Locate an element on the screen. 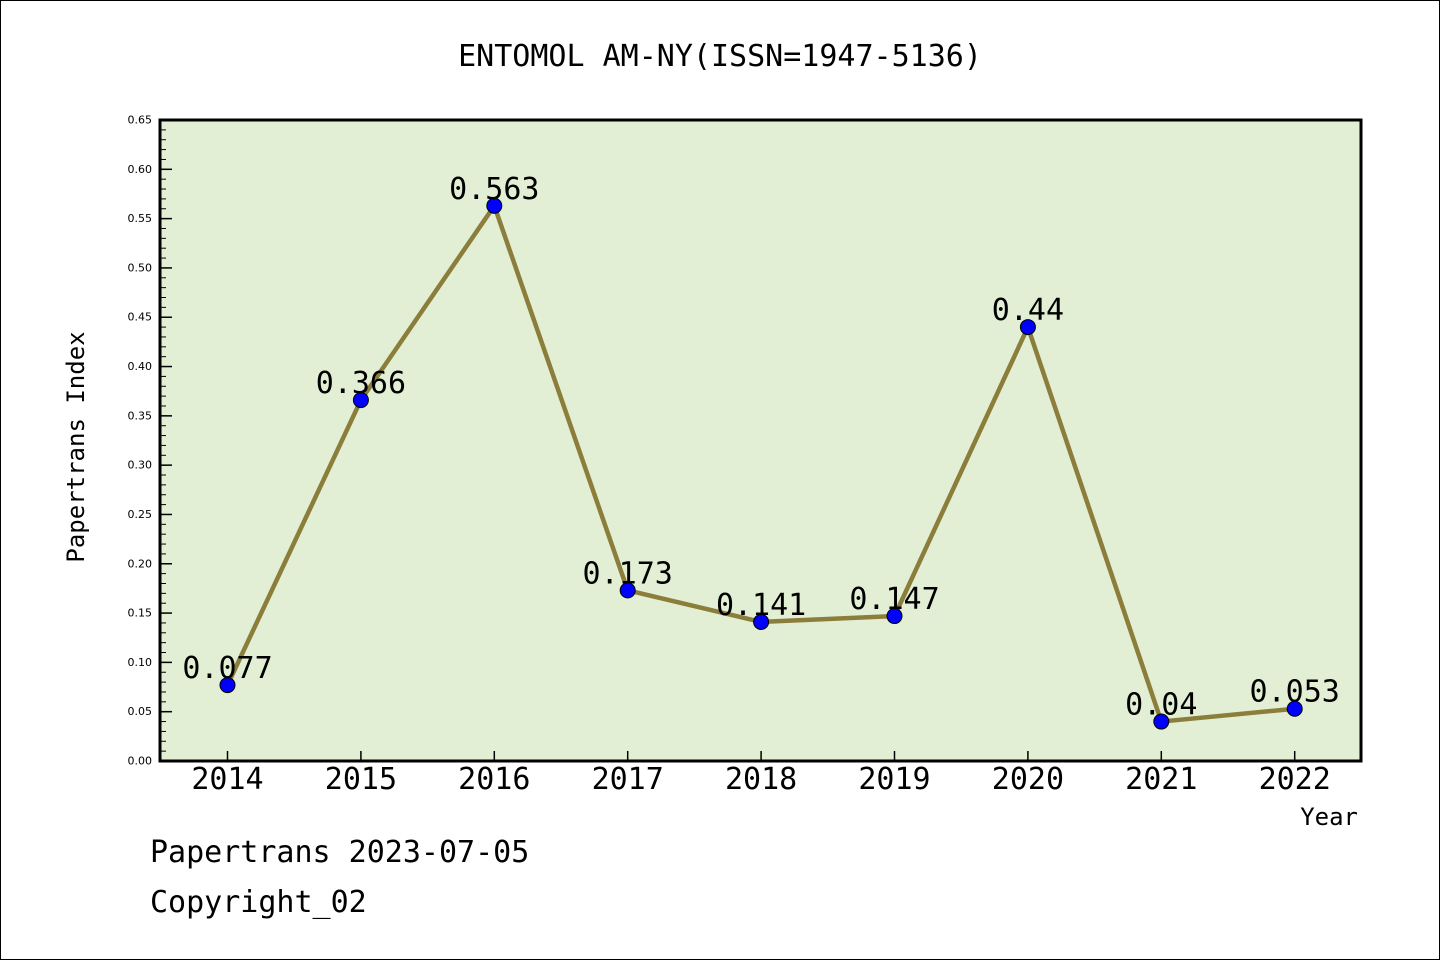 The height and width of the screenshot is (960, 1440). x-axis-ticks: 2014 2015 2016 2017 2018 2019 2020 2021 2022 is located at coordinates (761, 774).